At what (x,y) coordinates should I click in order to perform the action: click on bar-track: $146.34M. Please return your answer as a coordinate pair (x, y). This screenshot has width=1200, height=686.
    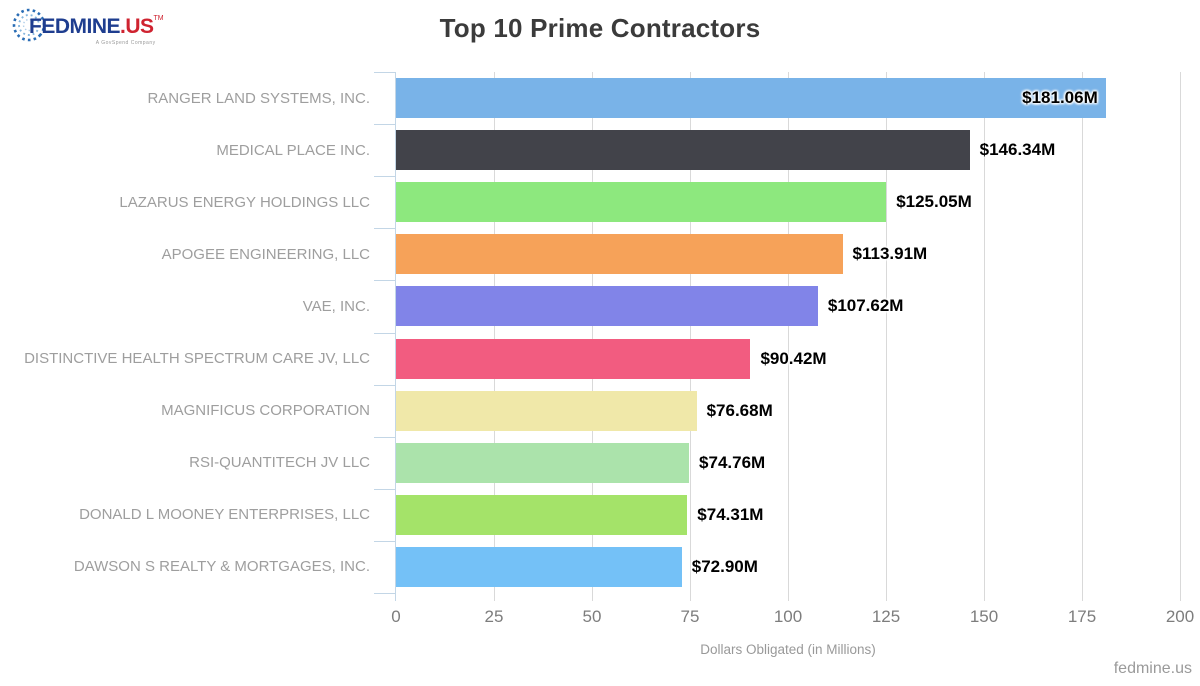
    Looking at the image, I should click on (788, 150).